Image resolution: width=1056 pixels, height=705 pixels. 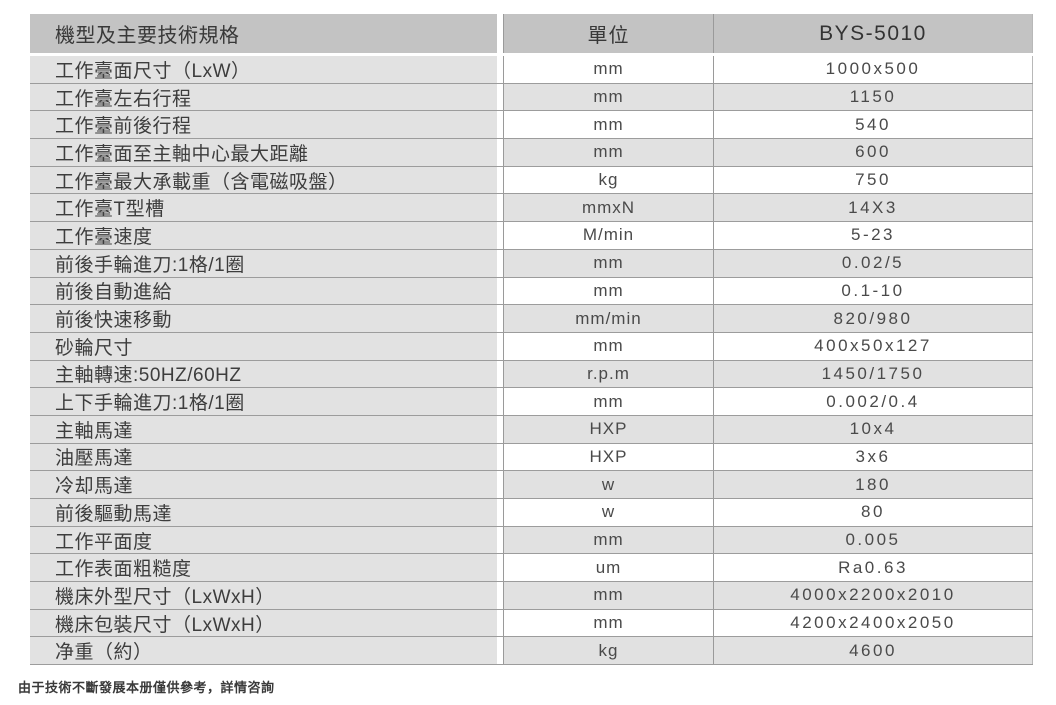 What do you see at coordinates (873, 33) in the screenshot?
I see `header-model-cell: BYS-5010` at bounding box center [873, 33].